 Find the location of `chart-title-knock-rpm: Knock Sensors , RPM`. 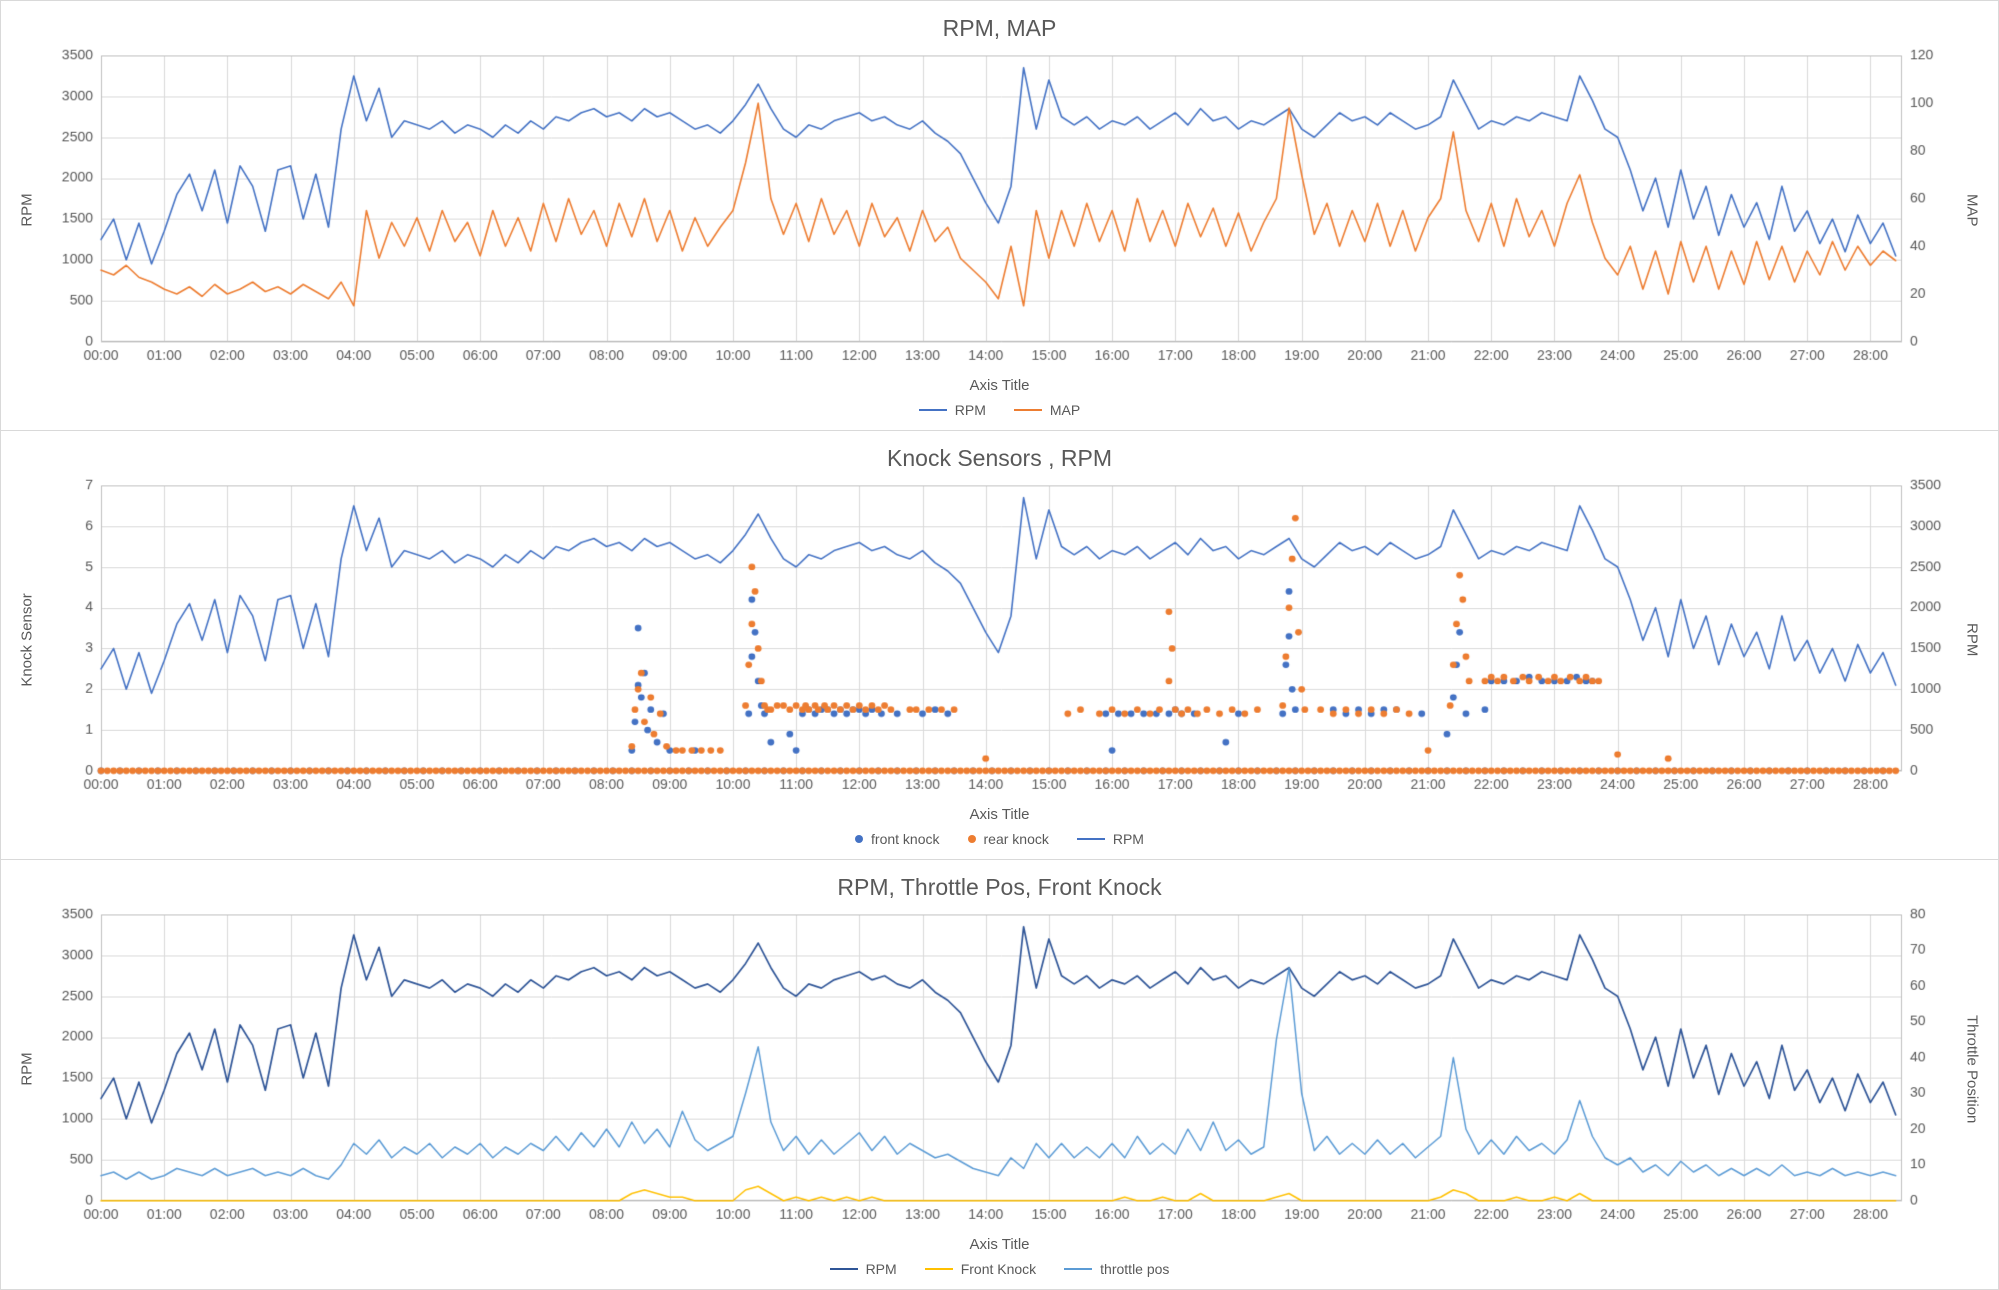

chart-title-knock-rpm: Knock Sensors , RPM is located at coordinates (999, 457).